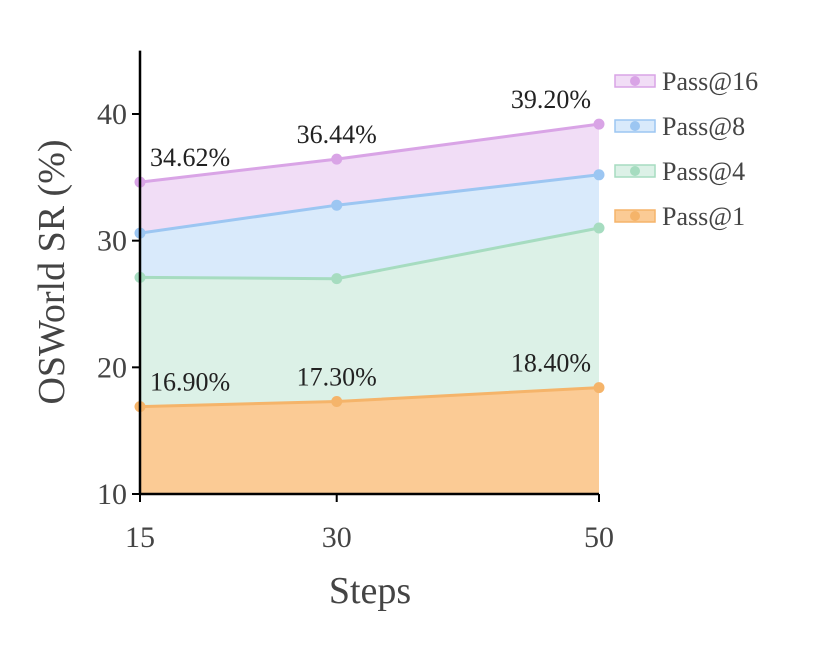 This screenshot has width=816, height=648. Describe the element at coordinates (337, 377) in the screenshot. I see `data-label: 17.30%` at that location.